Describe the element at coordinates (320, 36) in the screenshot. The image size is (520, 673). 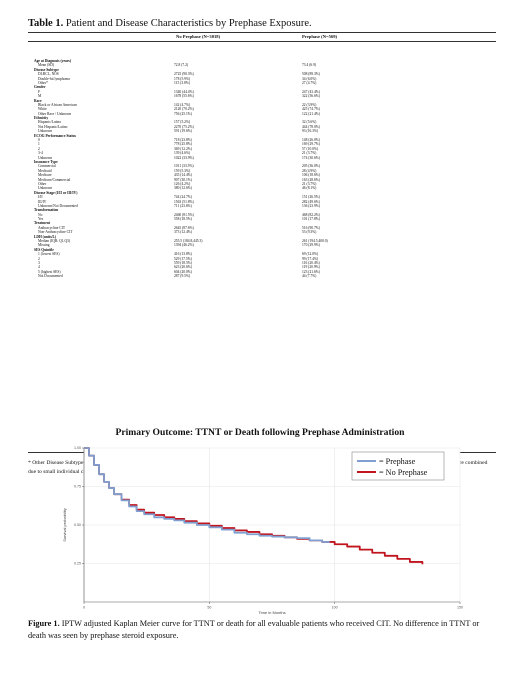
I see `column-header-prephase: Prephase (N=569)` at that location.